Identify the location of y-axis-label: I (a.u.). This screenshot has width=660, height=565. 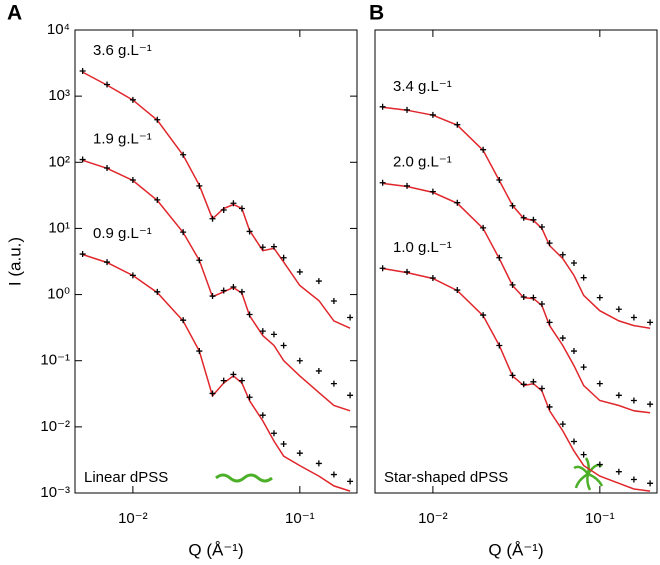
(14, 261).